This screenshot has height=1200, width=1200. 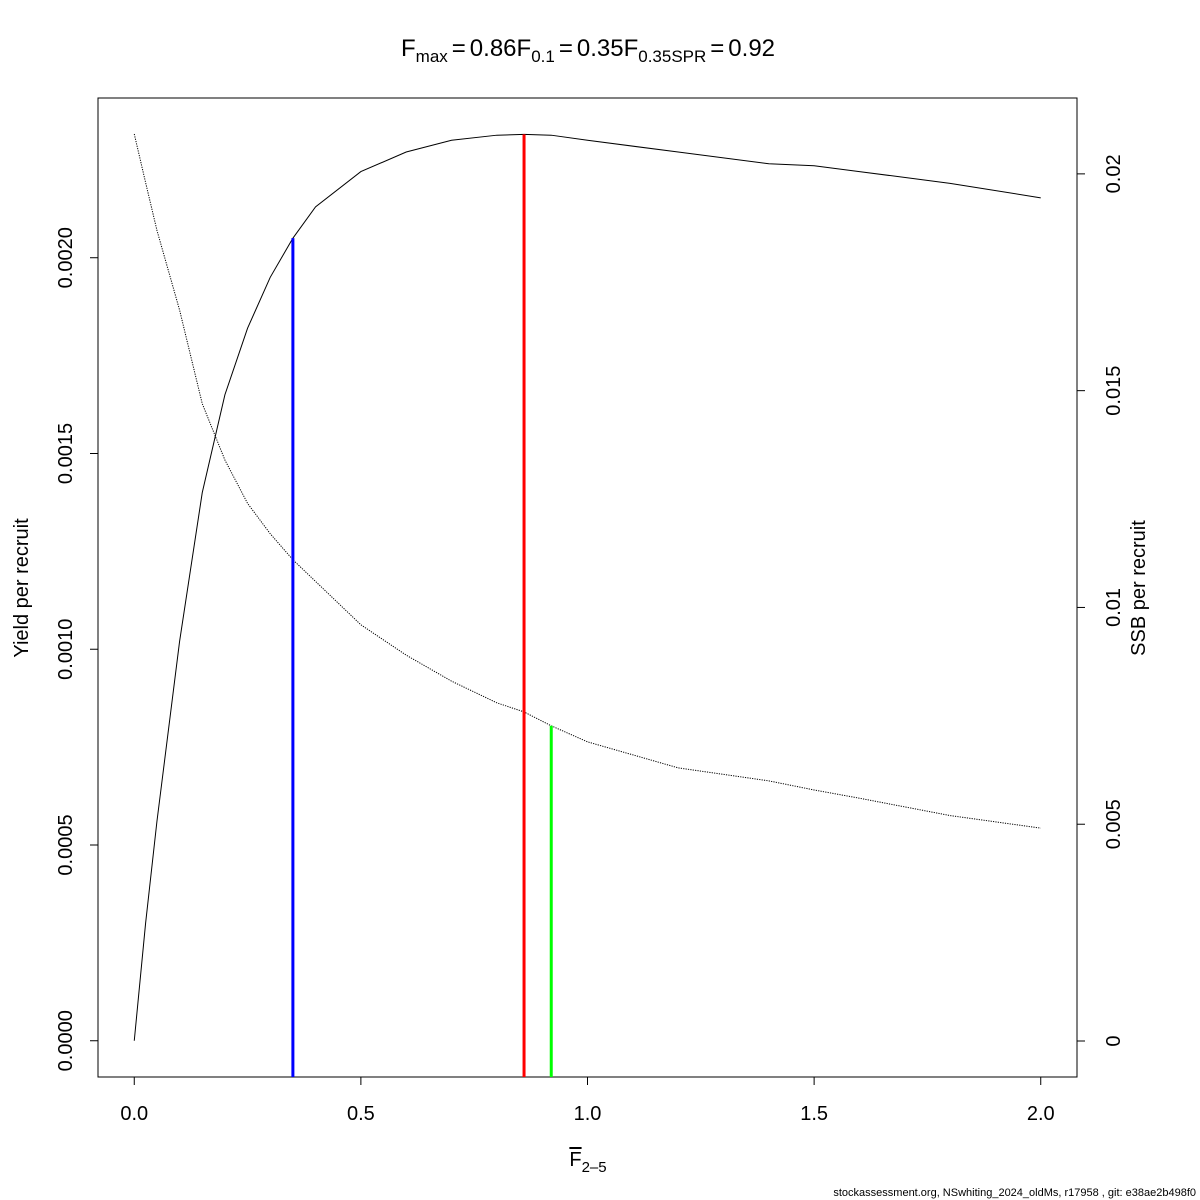 I want to click on x-tick-label: 1.5, so click(x=814, y=1114).